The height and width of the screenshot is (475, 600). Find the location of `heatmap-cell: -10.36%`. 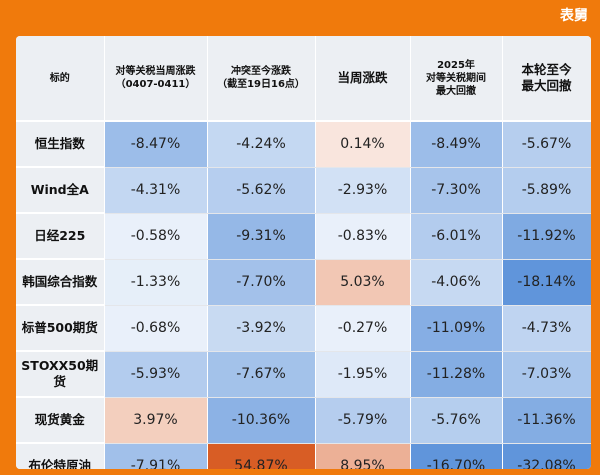

heatmap-cell: -10.36% is located at coordinates (261, 420).